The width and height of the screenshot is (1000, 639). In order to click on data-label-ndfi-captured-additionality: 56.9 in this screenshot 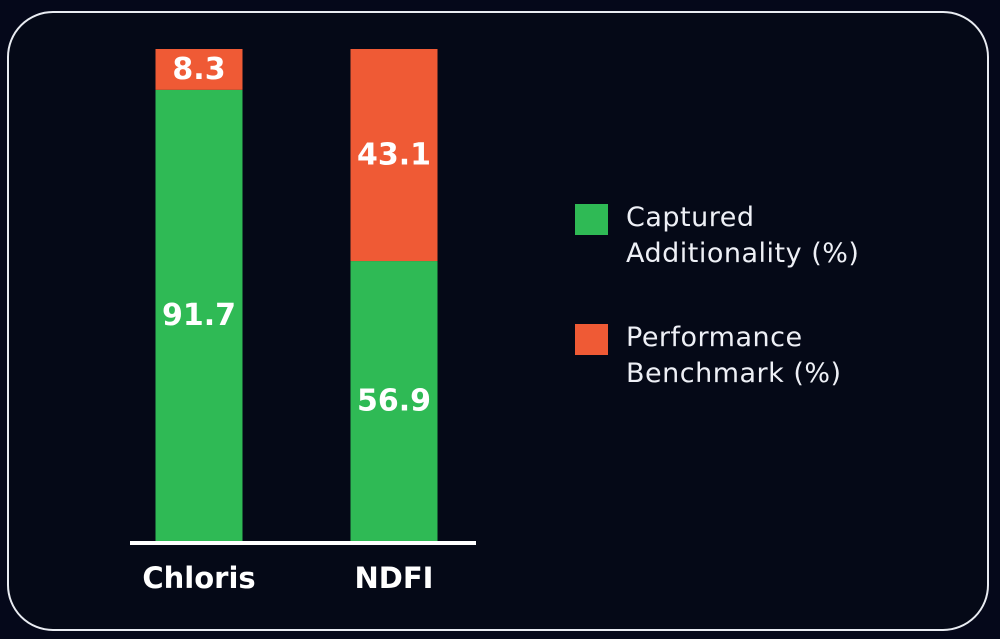, I will do `click(394, 401)`.